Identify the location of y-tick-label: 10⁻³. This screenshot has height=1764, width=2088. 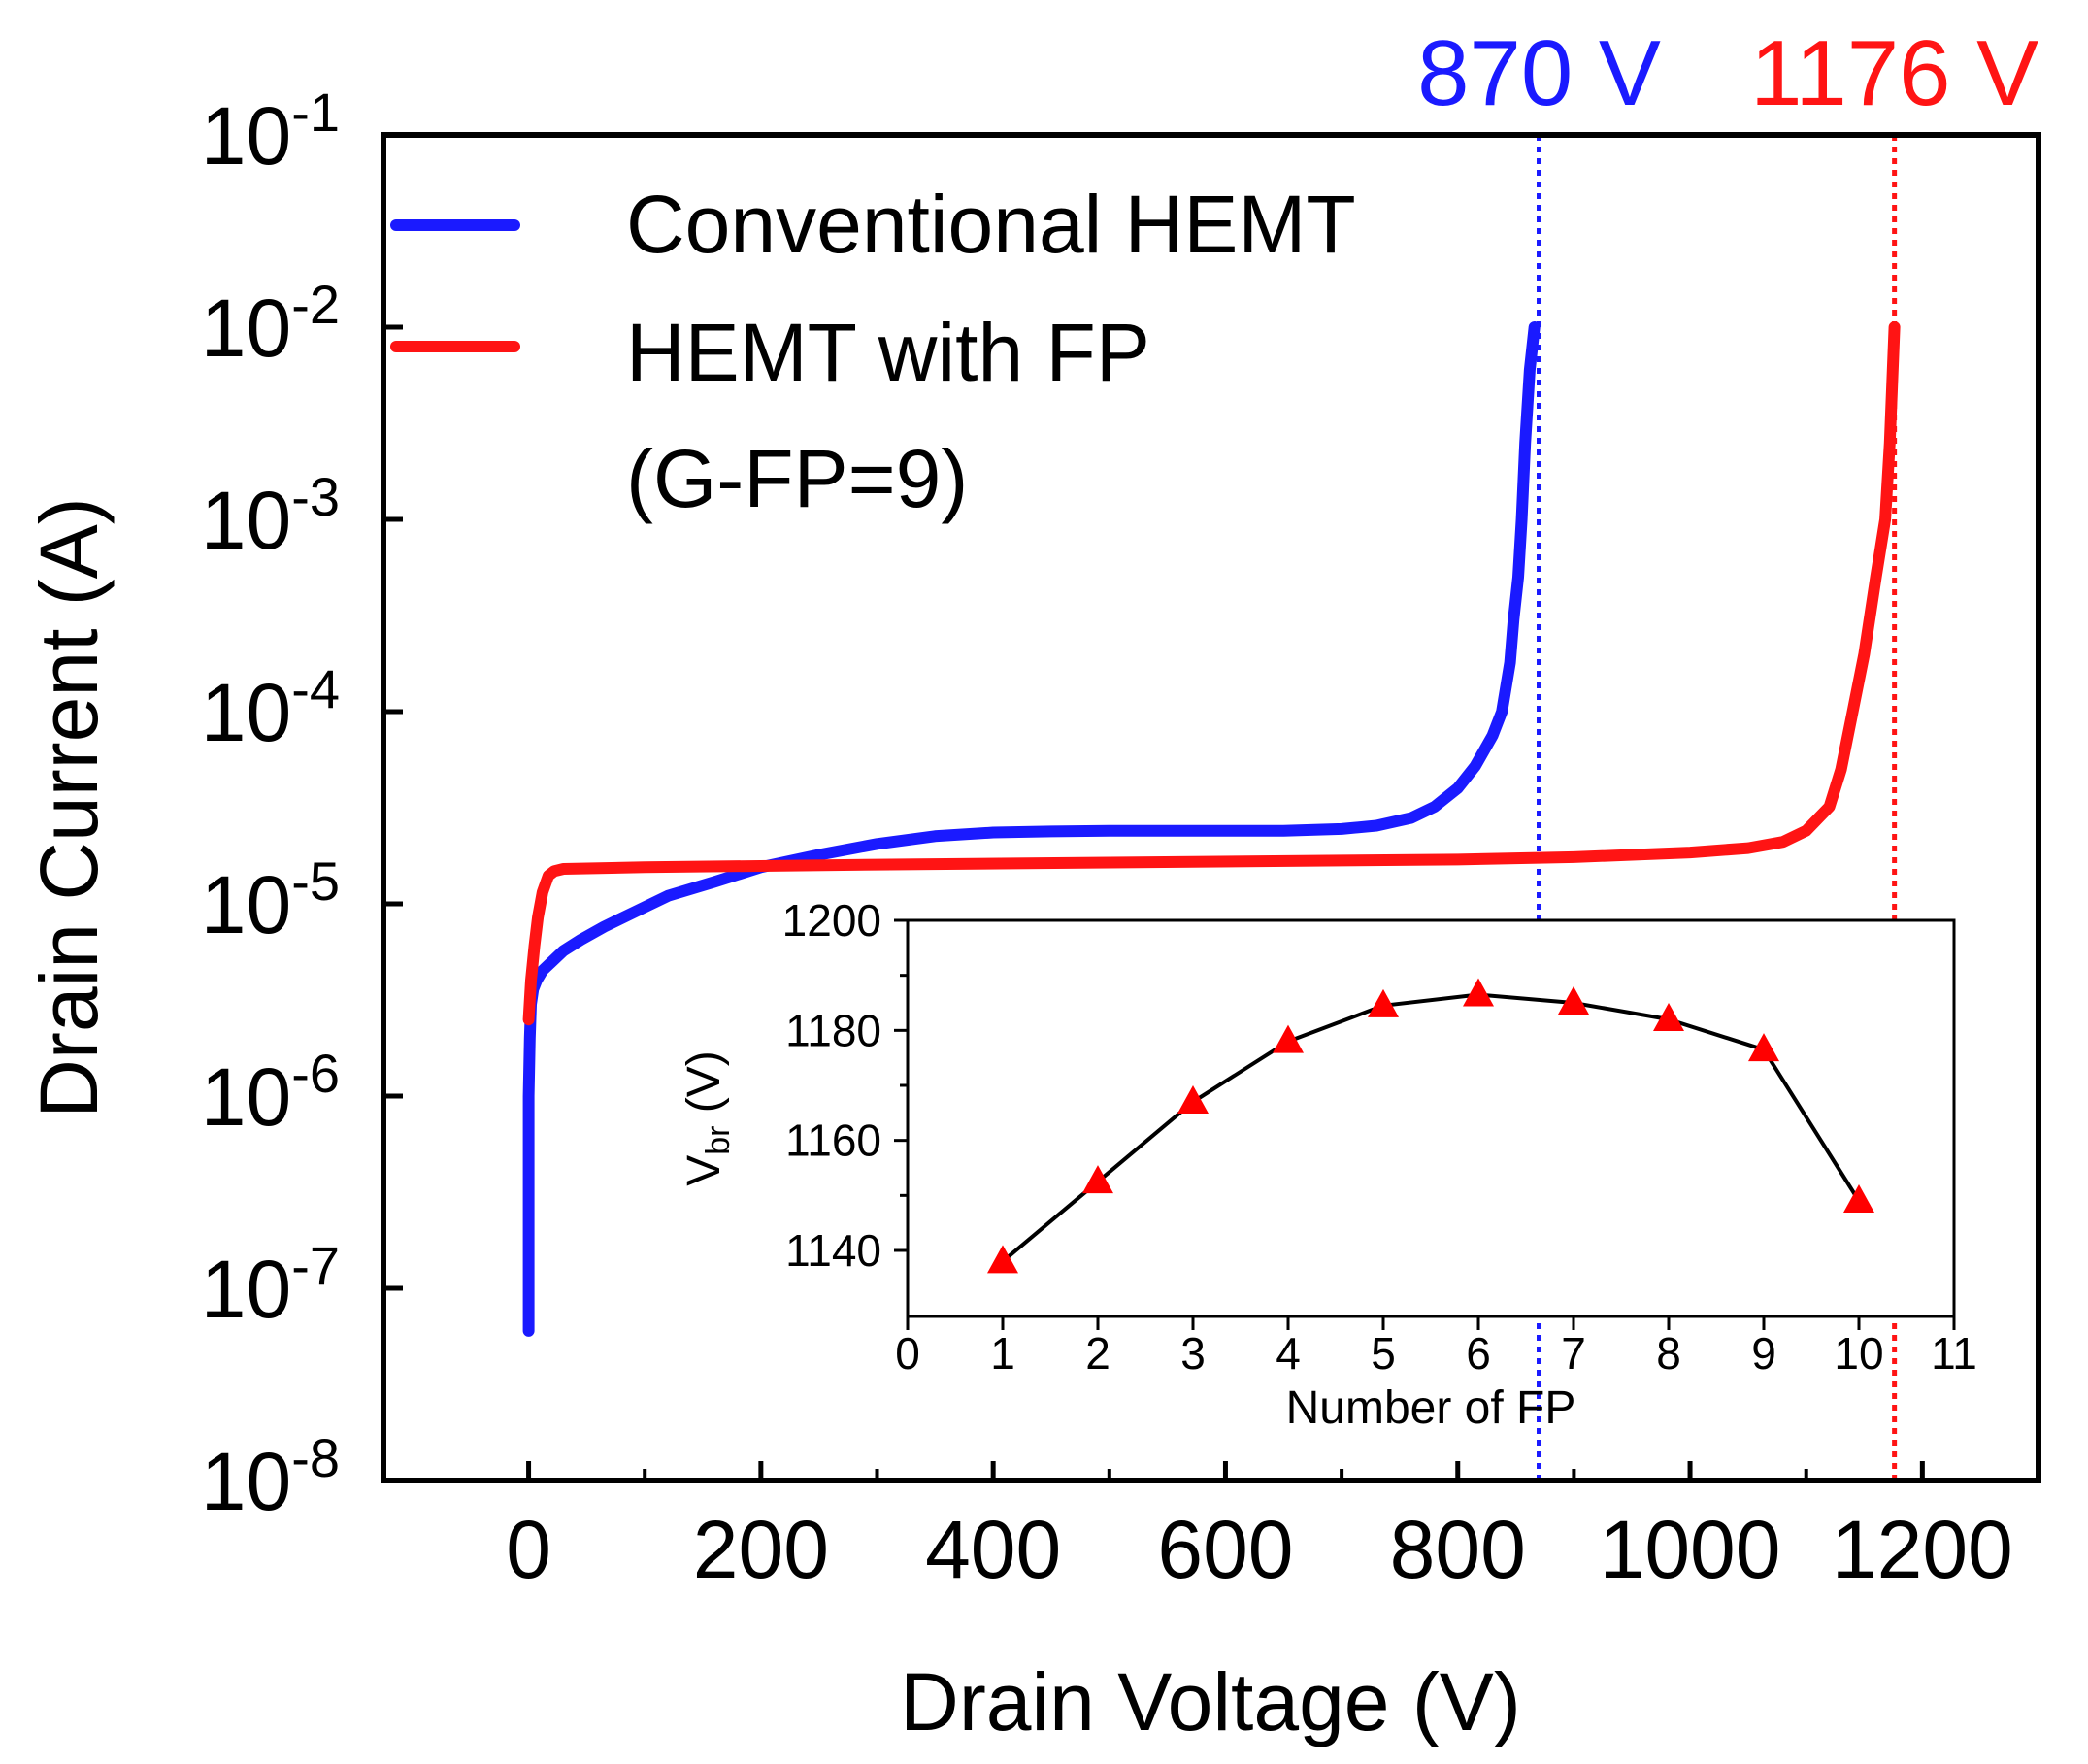
(270, 516).